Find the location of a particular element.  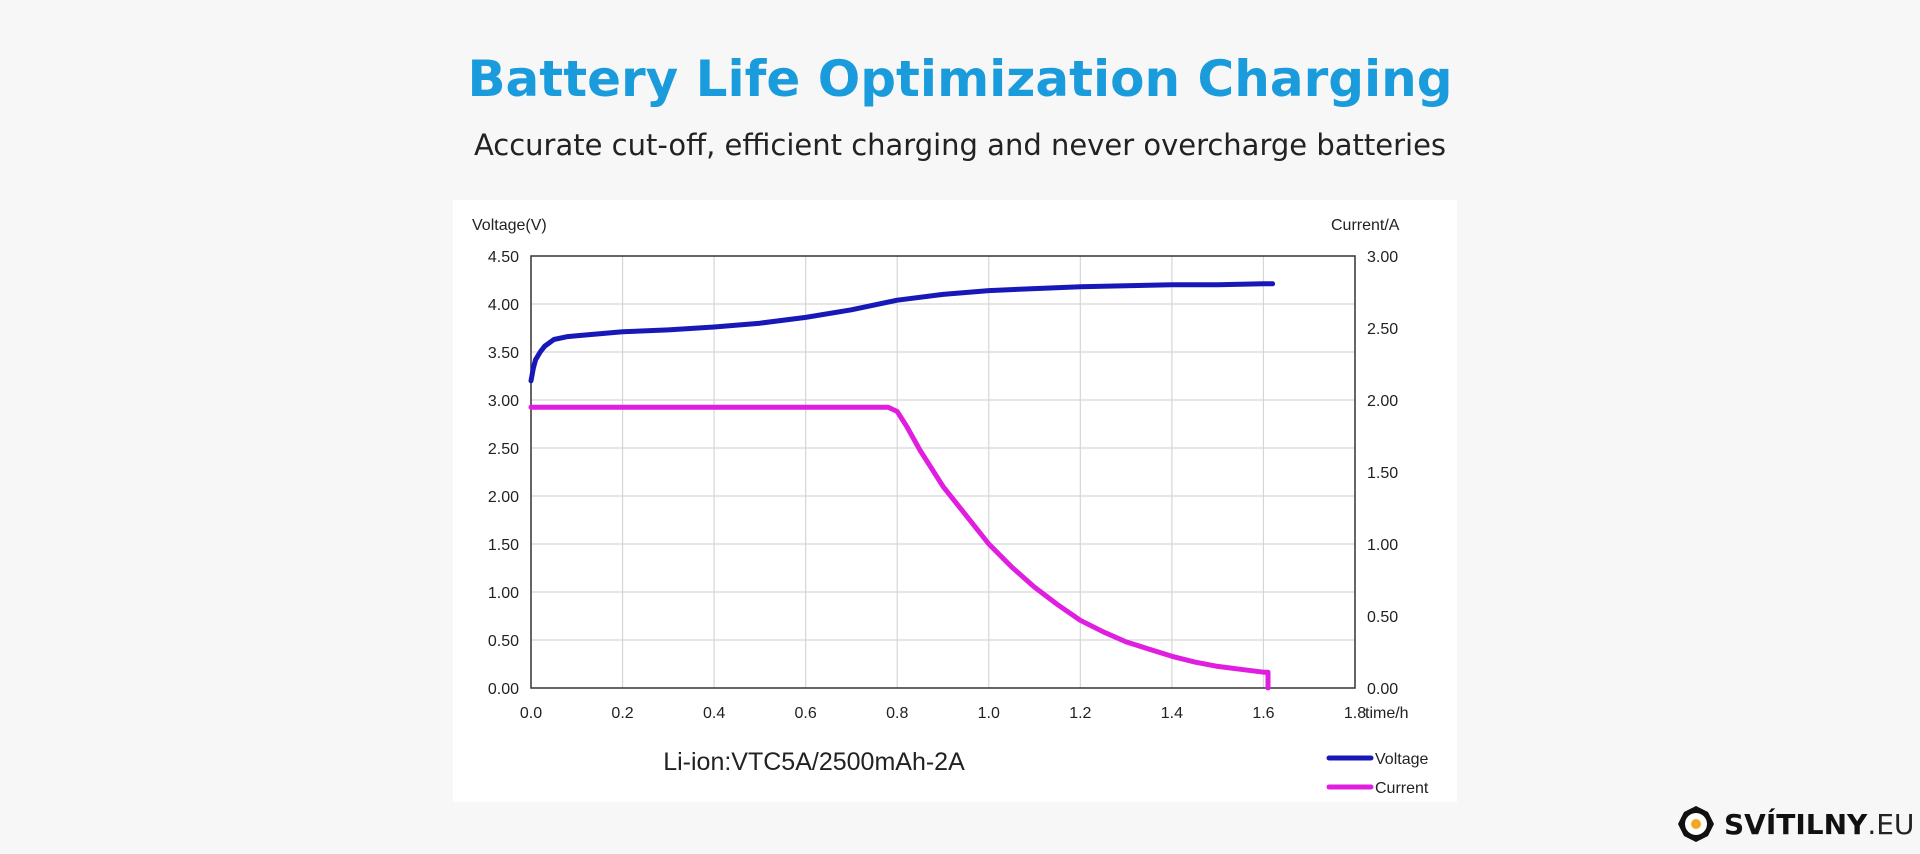

y-tick-label: 1.50 is located at coordinates (503, 545).